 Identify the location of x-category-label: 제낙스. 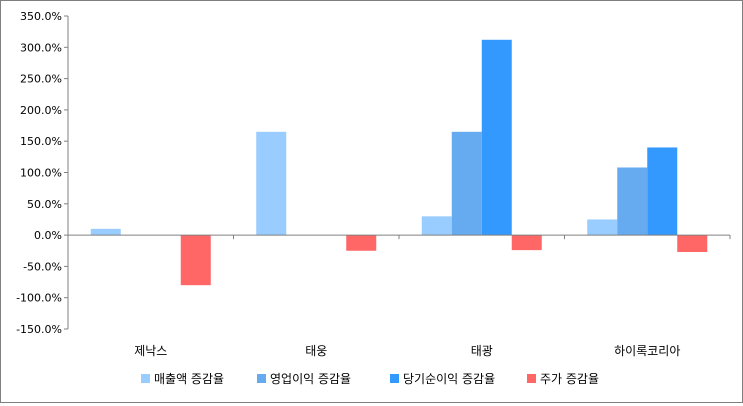
(150, 351).